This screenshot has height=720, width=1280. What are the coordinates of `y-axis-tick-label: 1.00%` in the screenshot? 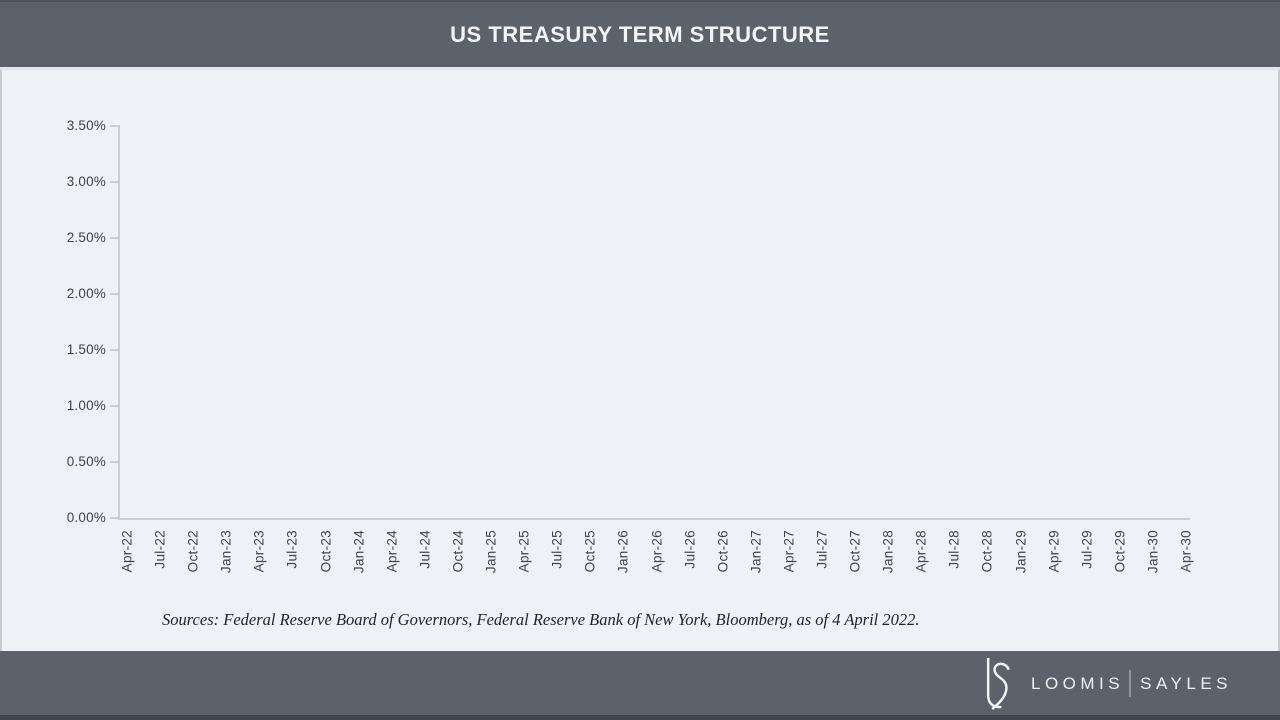 It's located at (86, 405).